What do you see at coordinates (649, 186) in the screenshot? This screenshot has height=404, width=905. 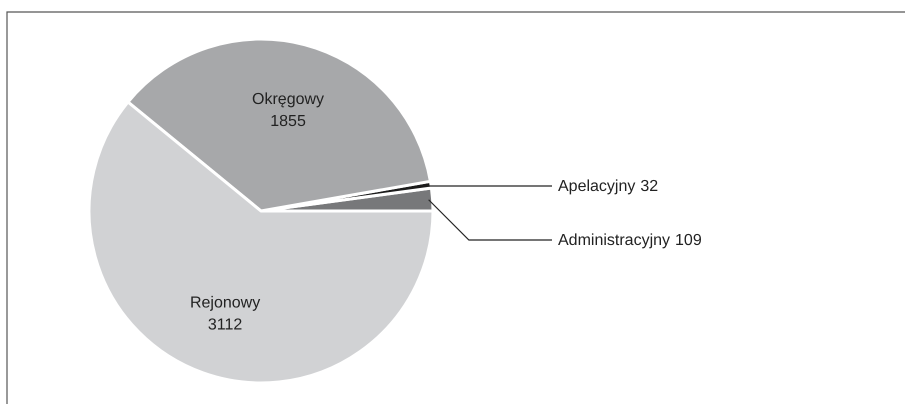 I see `data-label: 32` at bounding box center [649, 186].